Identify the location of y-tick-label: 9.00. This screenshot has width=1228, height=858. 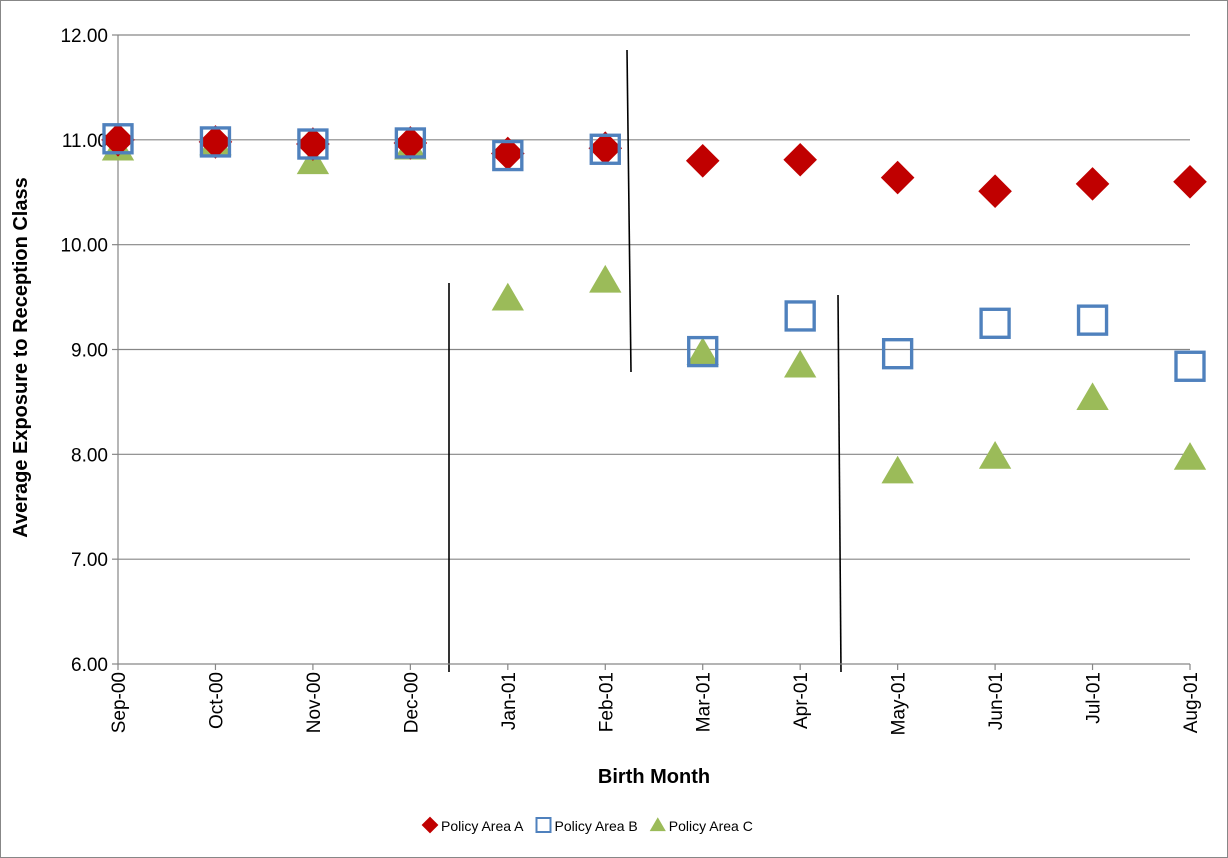
(89, 351).